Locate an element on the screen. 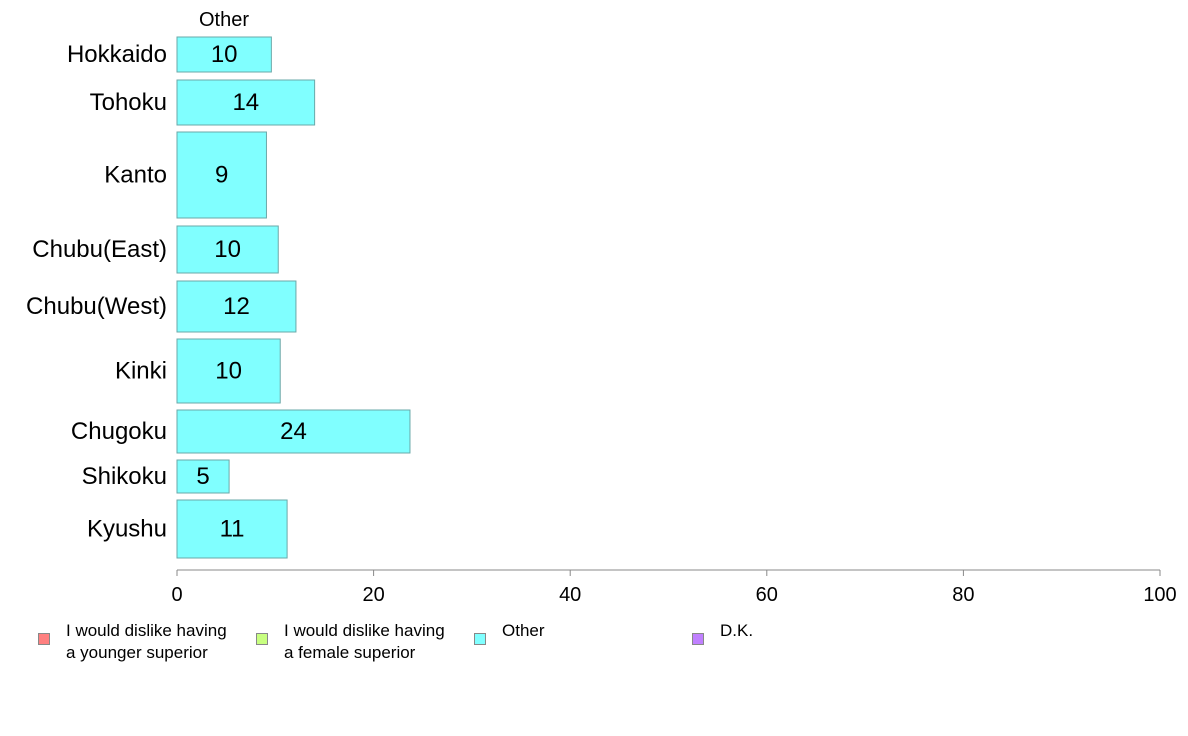 The height and width of the screenshot is (736, 1188). bar-shikoku is located at coordinates (203, 476).